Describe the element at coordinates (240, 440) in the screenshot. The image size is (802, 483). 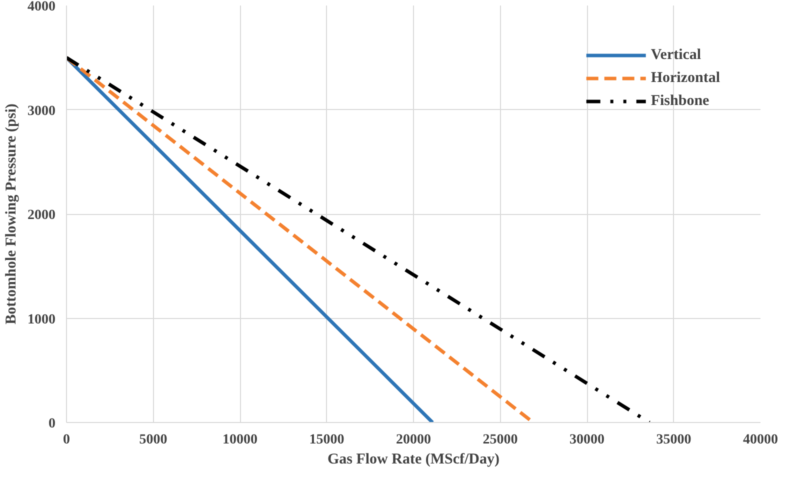
I see `x-tick-label: 10000` at that location.